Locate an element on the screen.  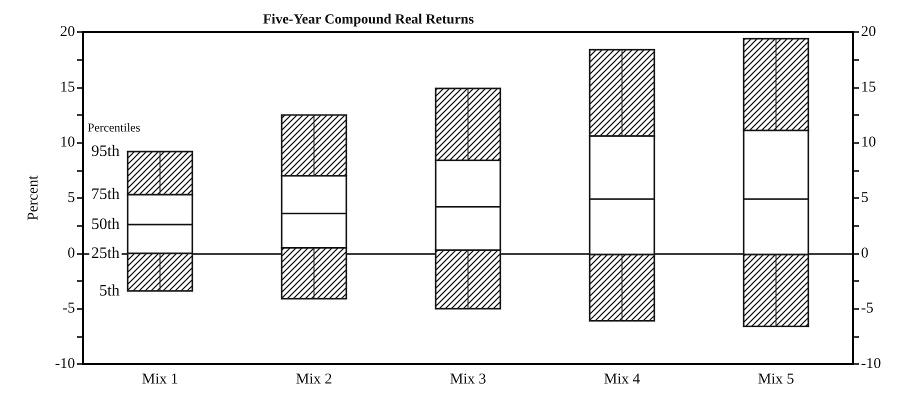
annotation: 95th is located at coordinates (105, 151).